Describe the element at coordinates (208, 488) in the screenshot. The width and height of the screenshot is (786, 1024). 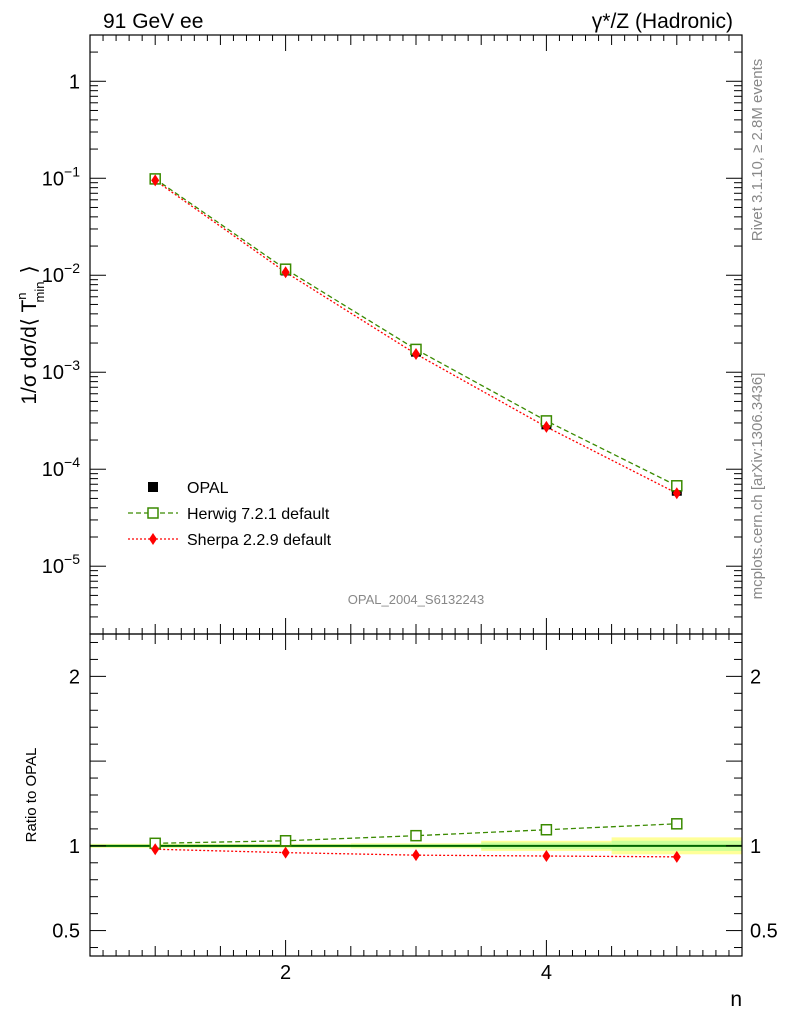
I see `legend-label: OPAL` at that location.